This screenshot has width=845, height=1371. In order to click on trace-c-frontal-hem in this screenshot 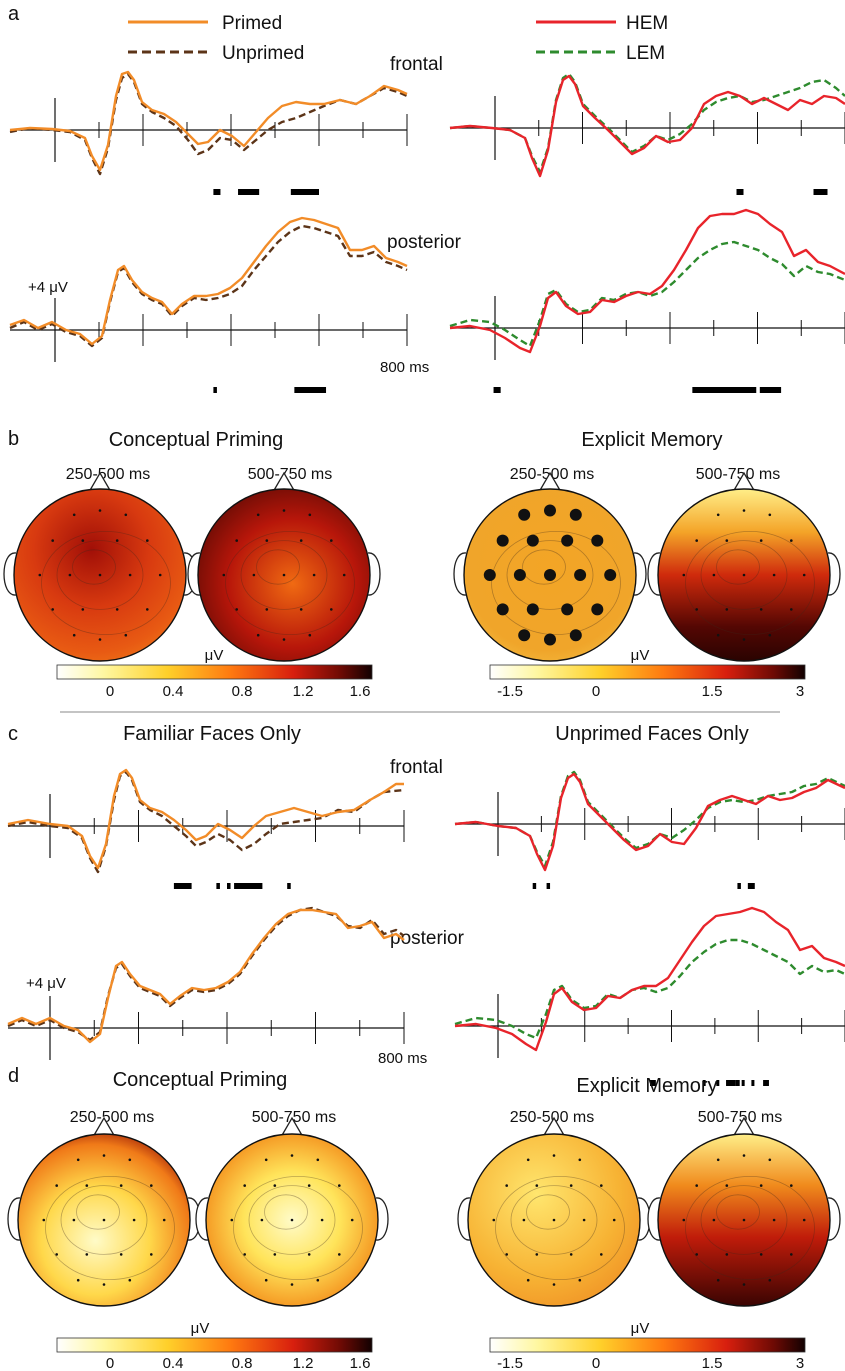, I will do `click(649, 822)`.